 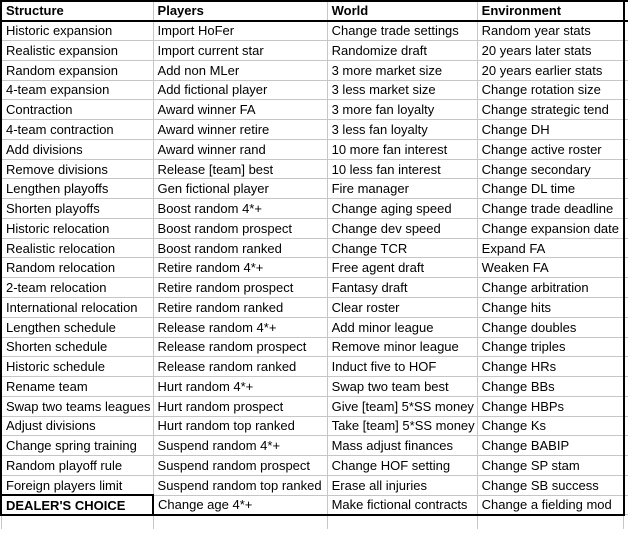 What do you see at coordinates (77, 149) in the screenshot?
I see `table-cell: Add divisions` at bounding box center [77, 149].